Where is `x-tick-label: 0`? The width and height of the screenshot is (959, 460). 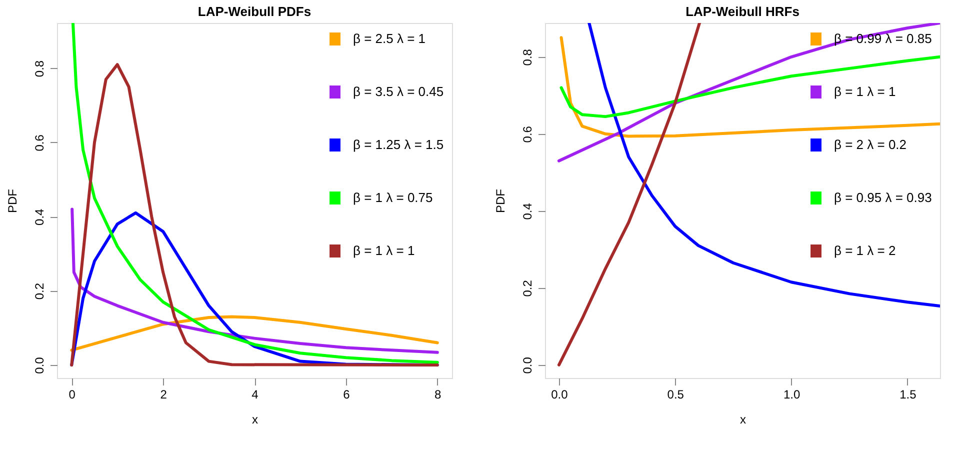
x-tick-label: 0 is located at coordinates (72, 395).